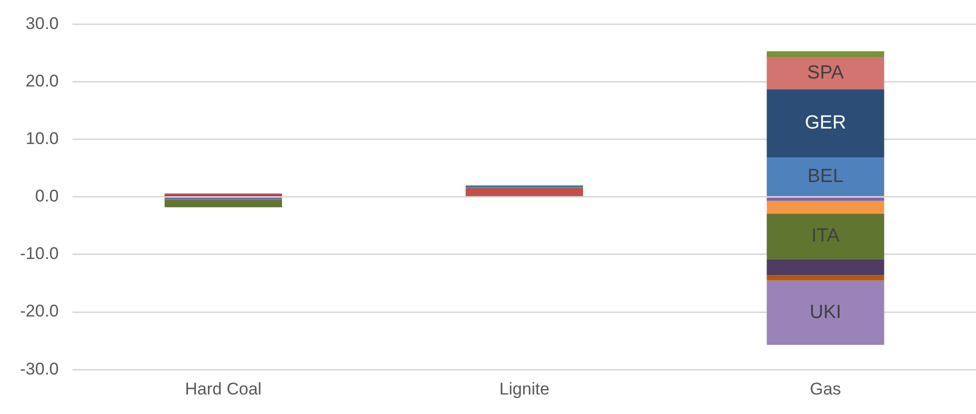  I want to click on y-tick-label: 20.0, so click(42, 80).